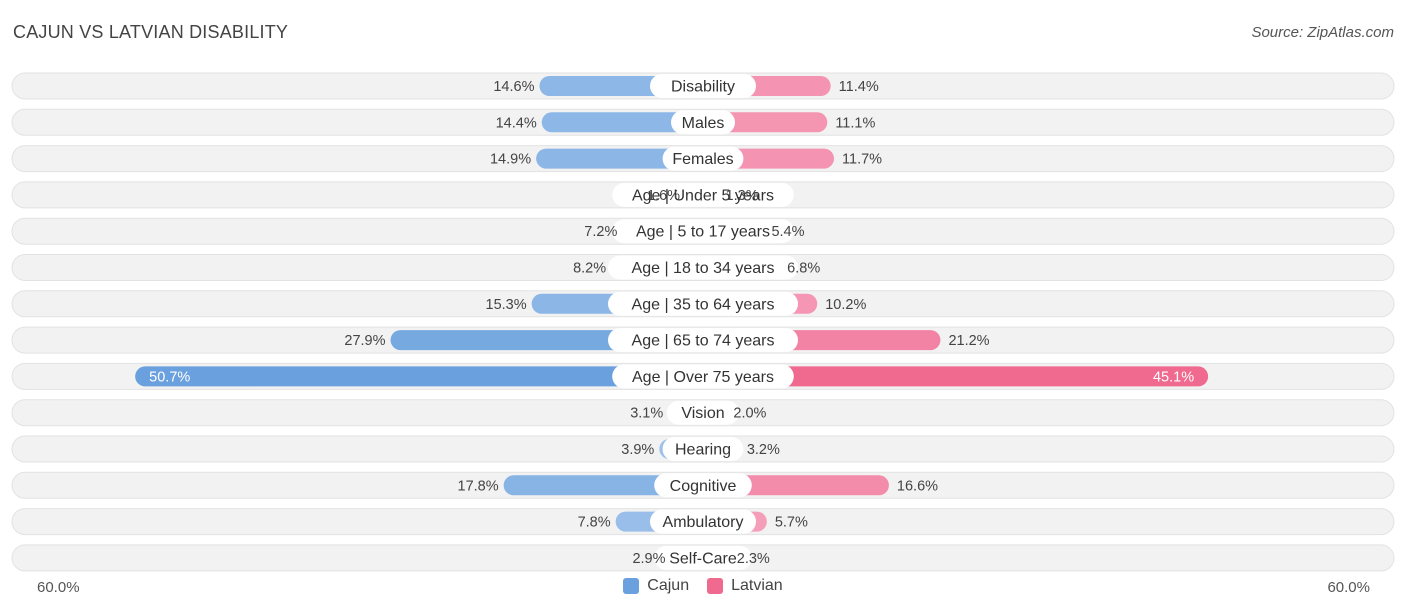 This screenshot has height=612, width=1406. I want to click on category-label-age-5-to-17-years: Age | 5 to 17 years, so click(703, 232).